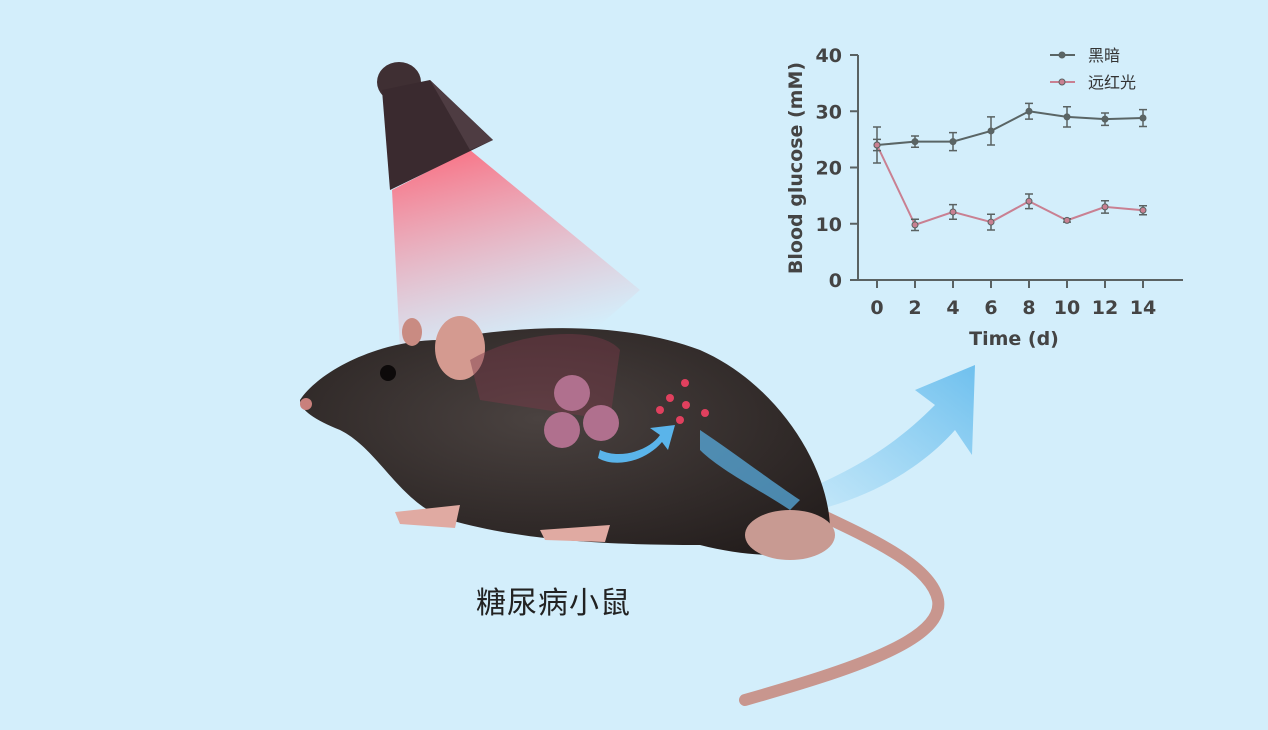 This screenshot has width=1268, height=730. What do you see at coordinates (1028, 308) in the screenshot?
I see `x-tick-label: 8` at bounding box center [1028, 308].